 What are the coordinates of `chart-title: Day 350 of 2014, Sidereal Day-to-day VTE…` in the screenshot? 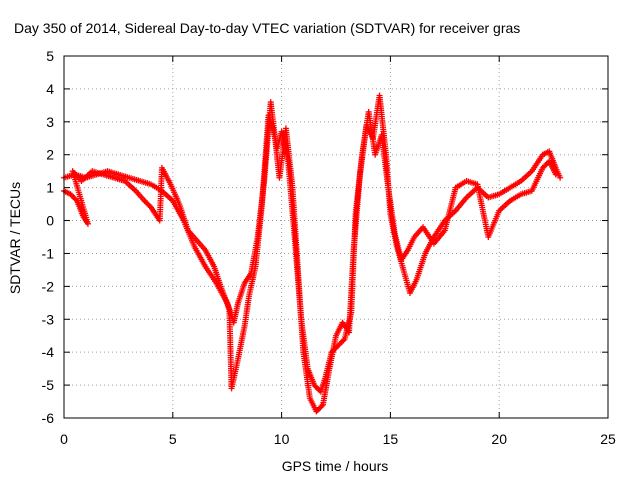 It's located at (267, 28).